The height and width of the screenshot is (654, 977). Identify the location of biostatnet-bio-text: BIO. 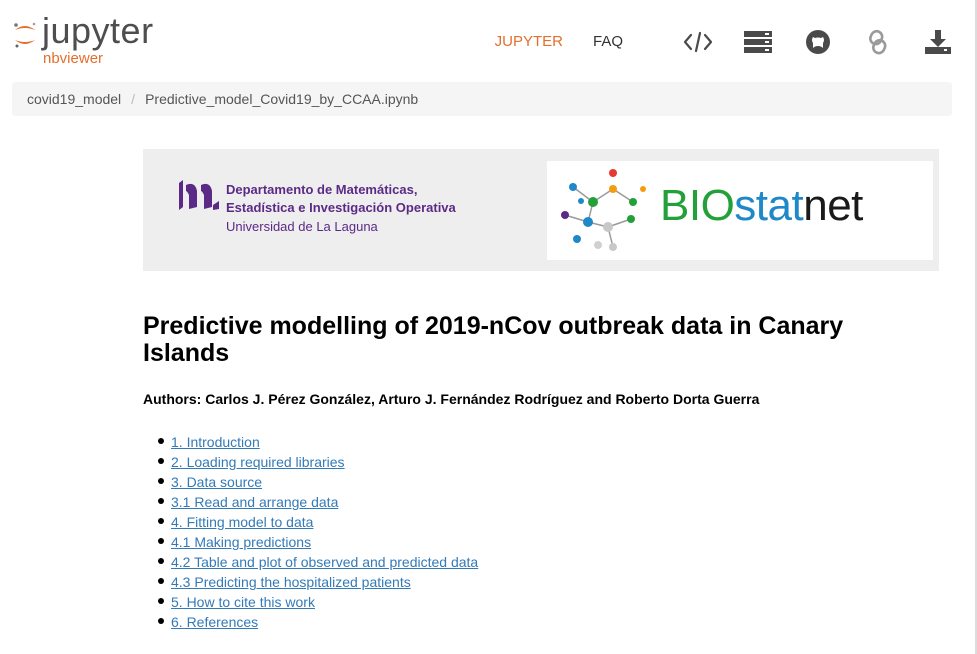
(697, 205).